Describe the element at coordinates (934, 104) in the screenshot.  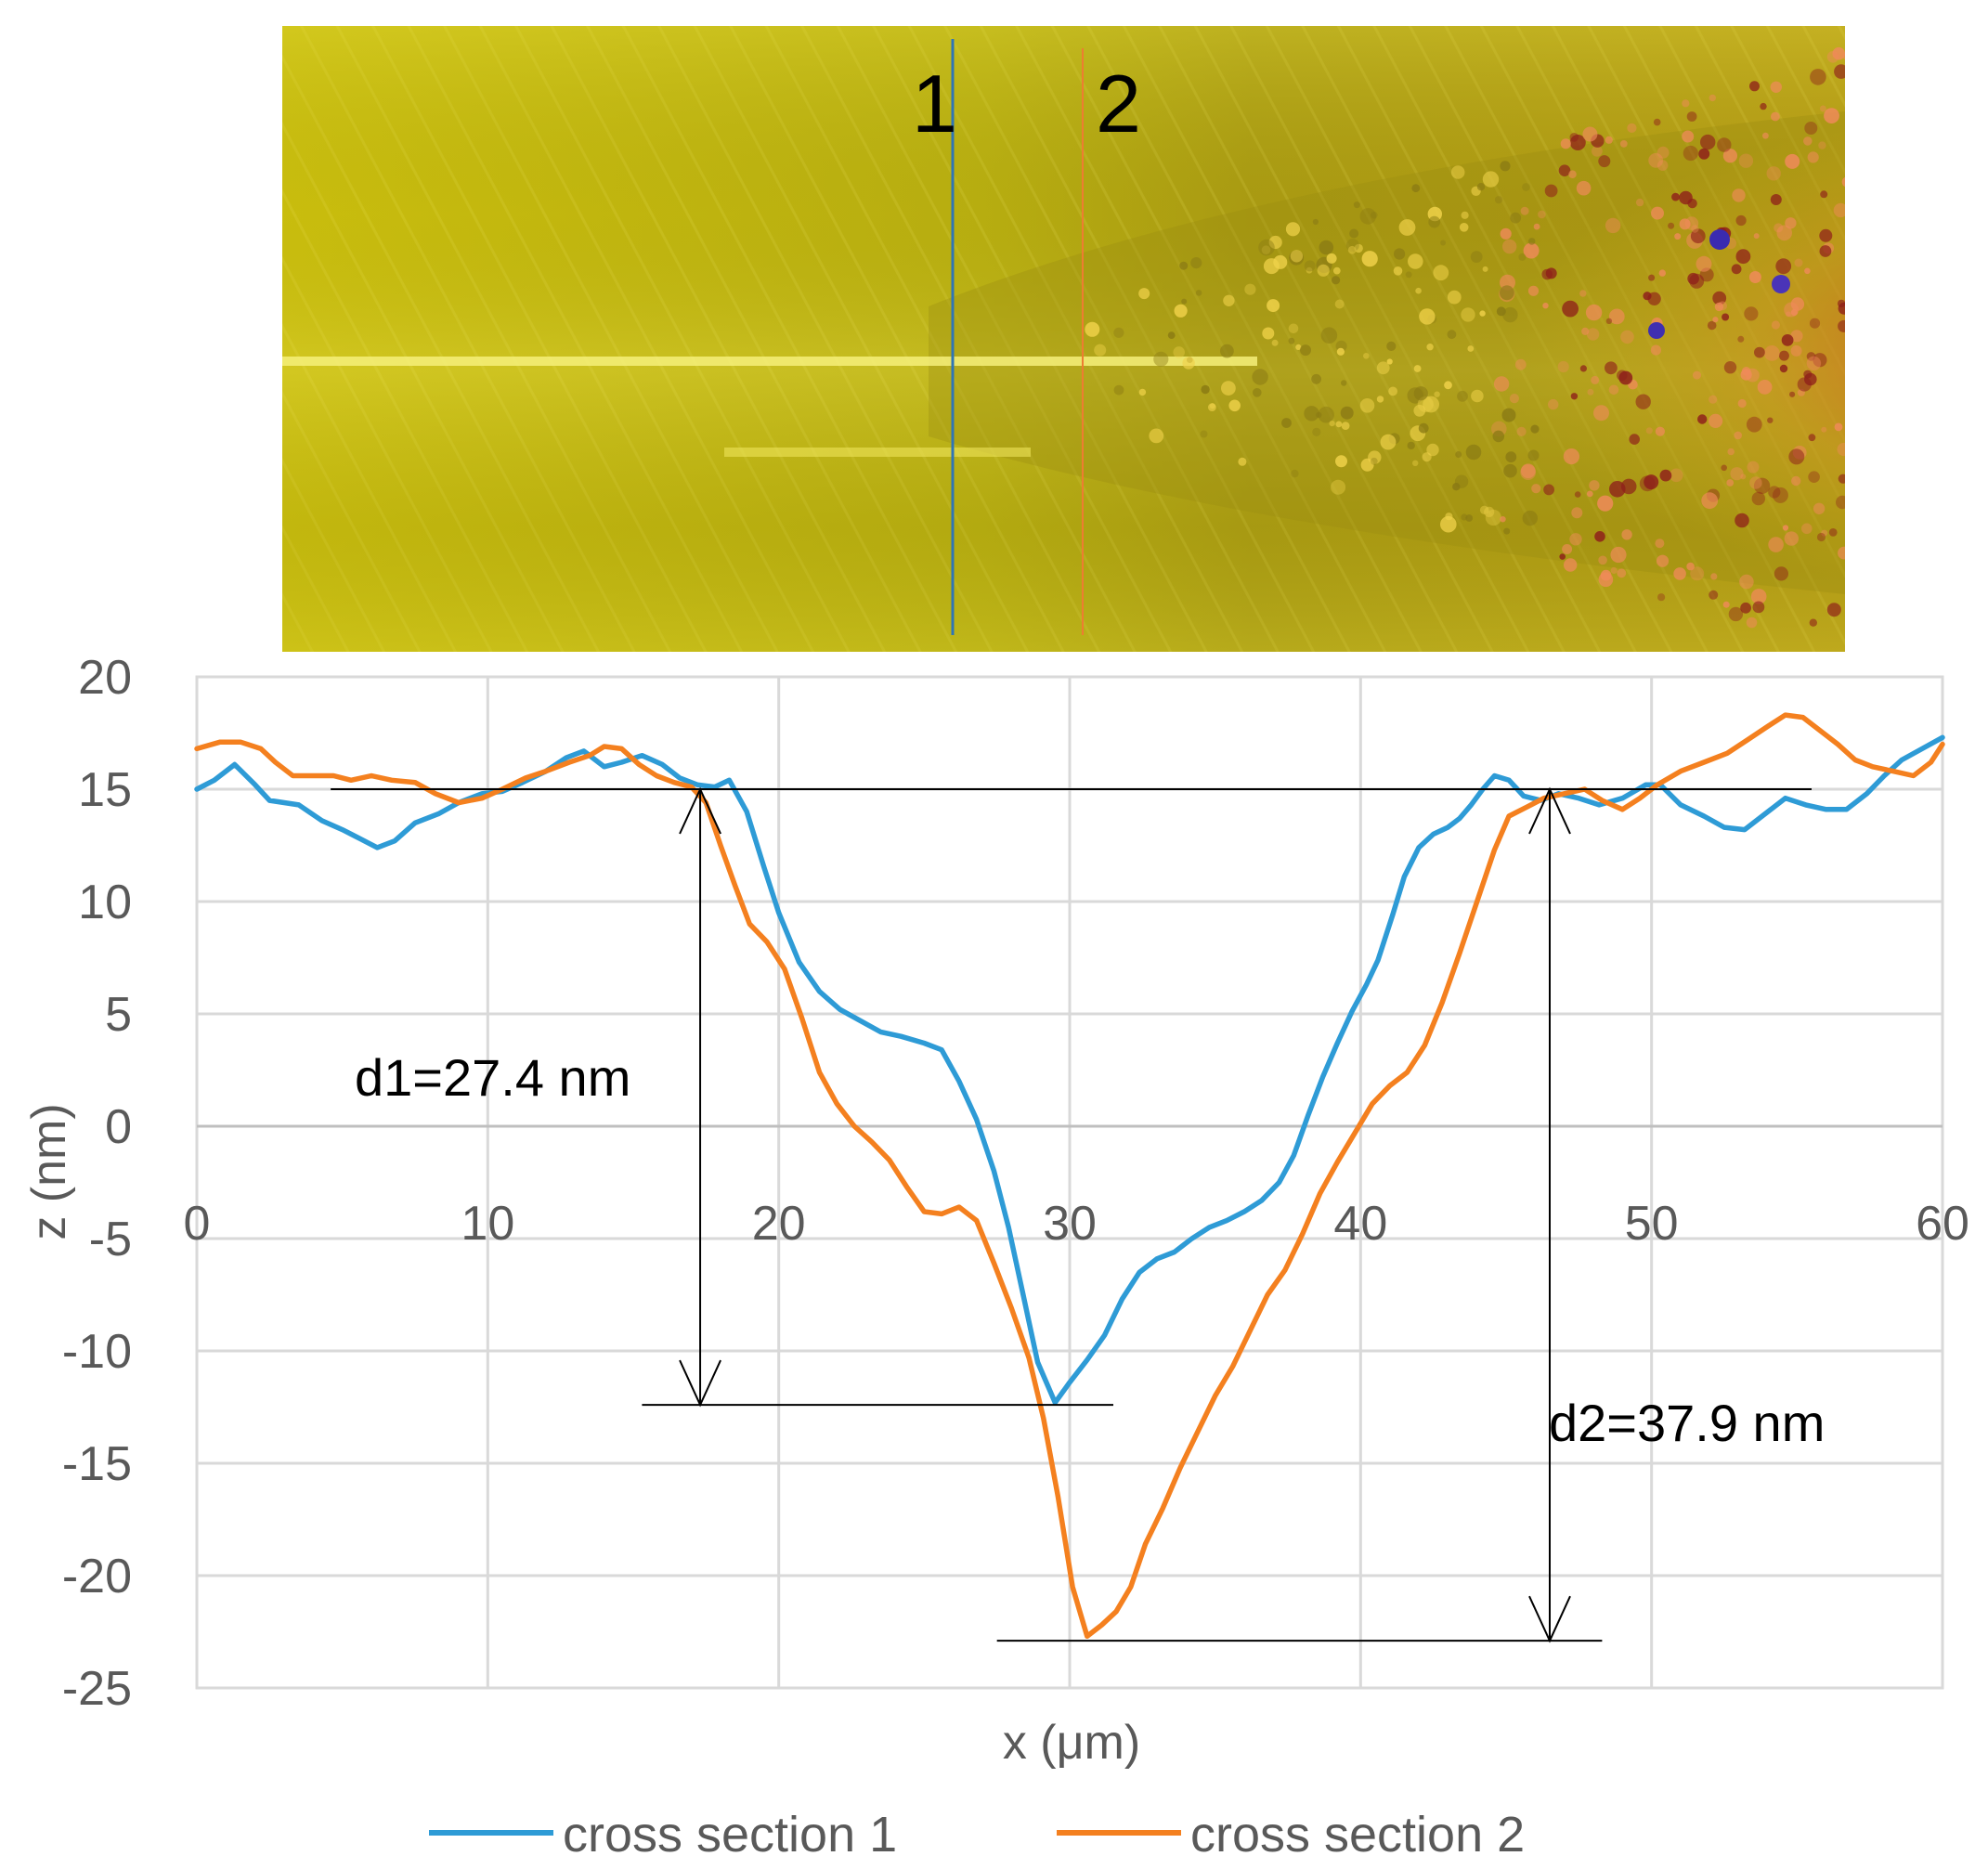
I see `cross-section-1-label: 1` at that location.